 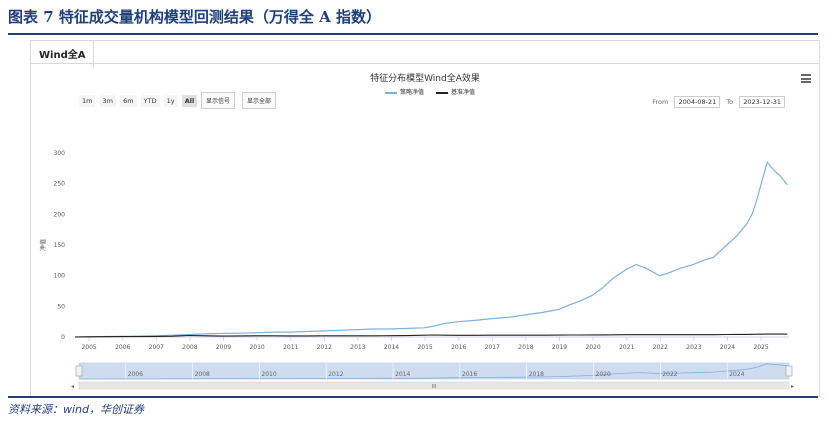 I want to click on y-tick-label: 0, so click(x=63, y=337).